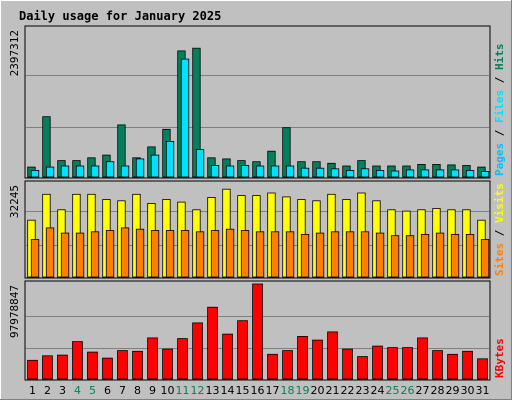 The image size is (512, 400). What do you see at coordinates (107, 390) in the screenshot?
I see `x-tick-day-6: 6` at bounding box center [107, 390].